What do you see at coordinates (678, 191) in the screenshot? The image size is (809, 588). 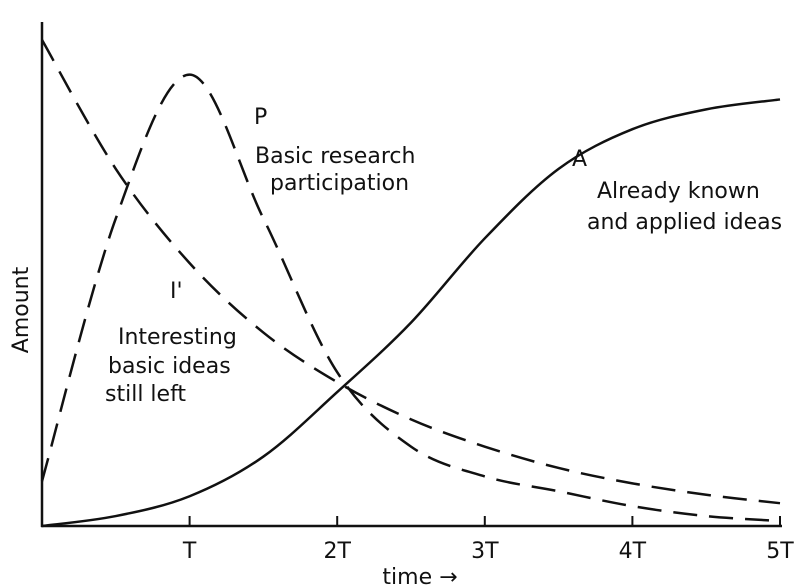 I see `annotation: Already known` at bounding box center [678, 191].